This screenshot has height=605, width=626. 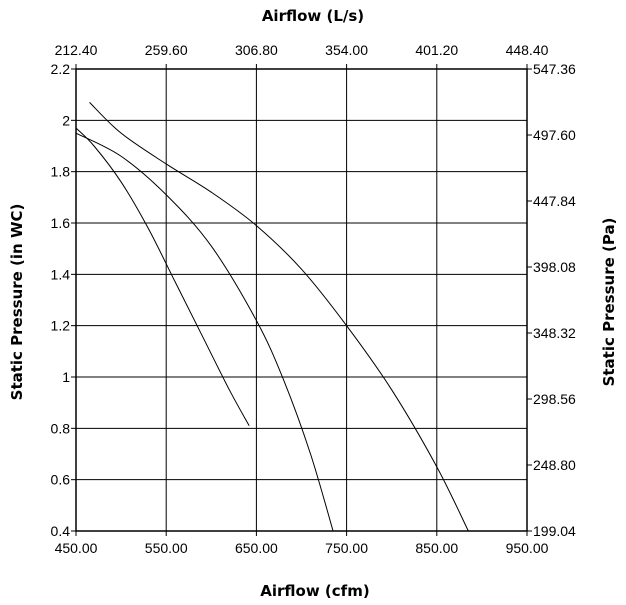 What do you see at coordinates (554, 69) in the screenshot?
I see `right-tick-label: 547.36` at bounding box center [554, 69].